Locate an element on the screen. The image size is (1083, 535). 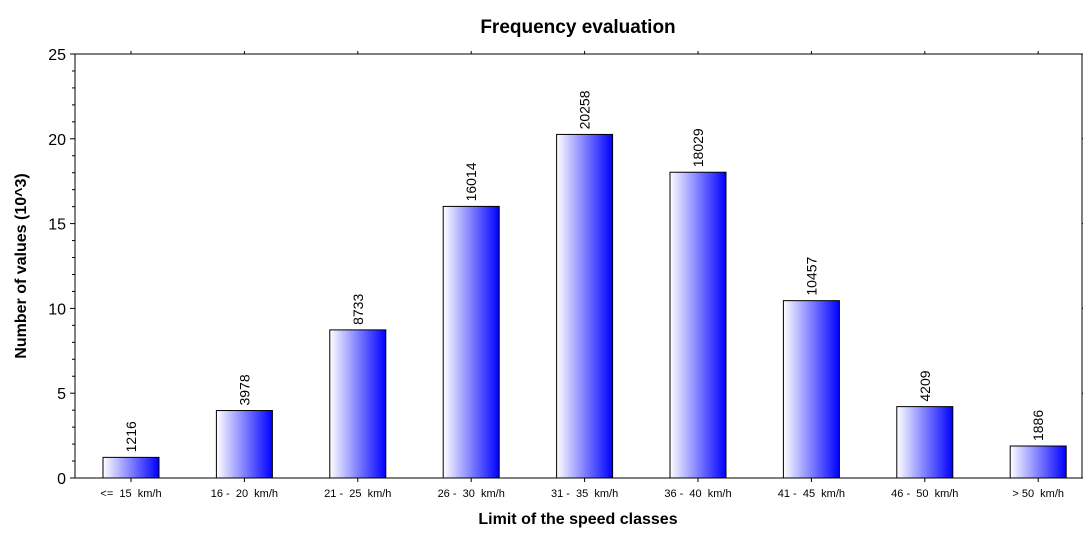
y-tick-label: 10 is located at coordinates (57, 309).